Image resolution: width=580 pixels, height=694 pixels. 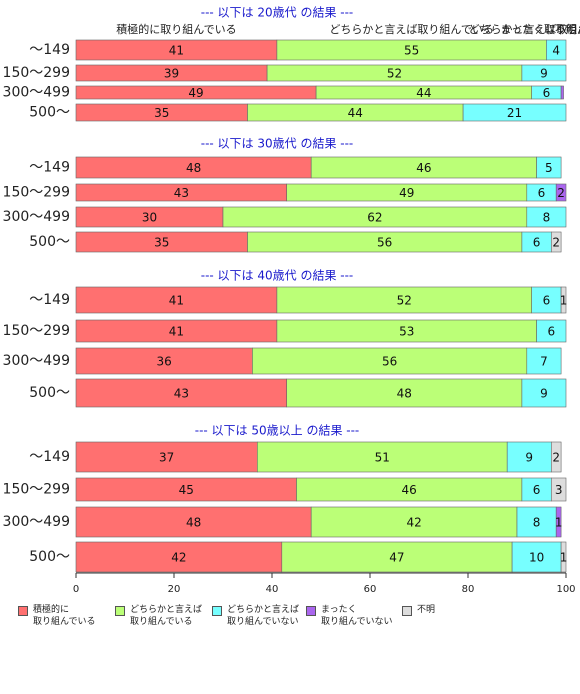 What do you see at coordinates (411, 51) in the screenshot?
I see `value-label: 55` at bounding box center [411, 51].